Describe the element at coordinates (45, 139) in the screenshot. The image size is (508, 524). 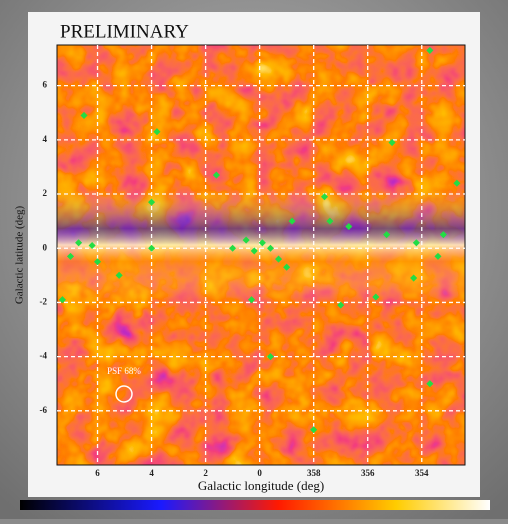
I see `y-tick-label: 4` at that location.